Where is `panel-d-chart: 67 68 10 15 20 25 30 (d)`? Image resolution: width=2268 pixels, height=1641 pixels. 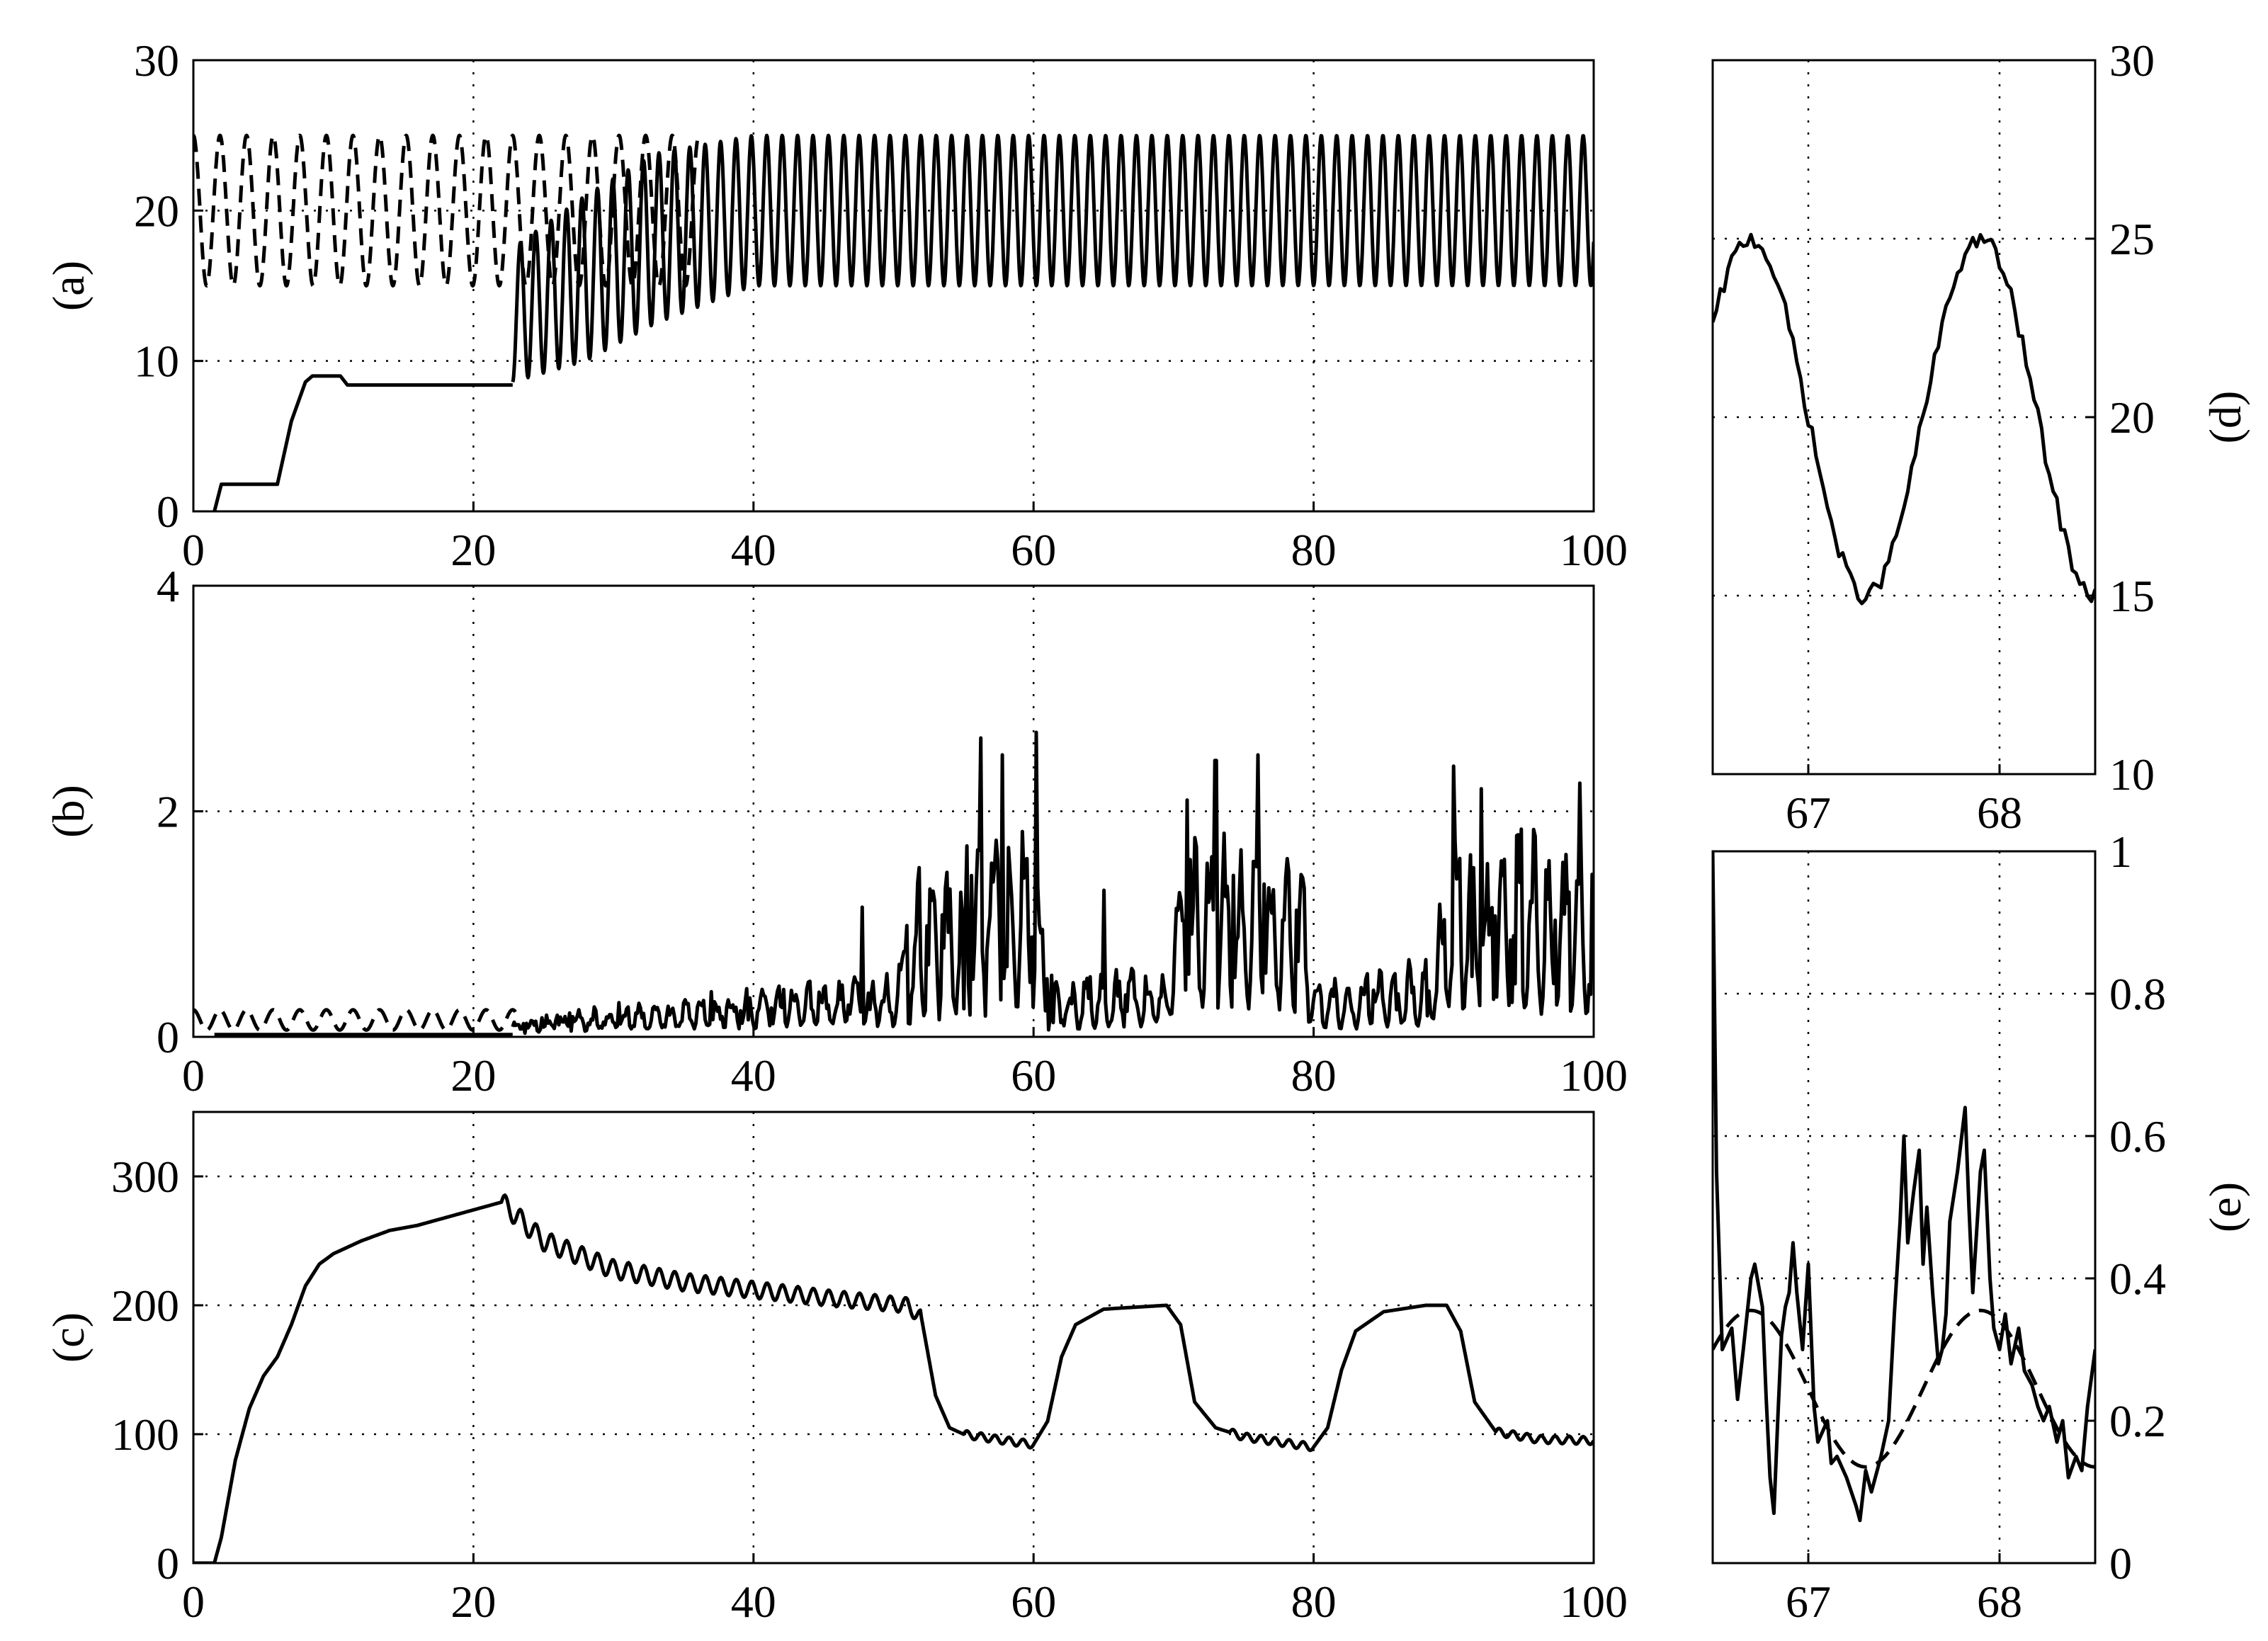
panel-d-chart: 67 68 10 15 20 25 30 (d) is located at coordinates (1980, 436).